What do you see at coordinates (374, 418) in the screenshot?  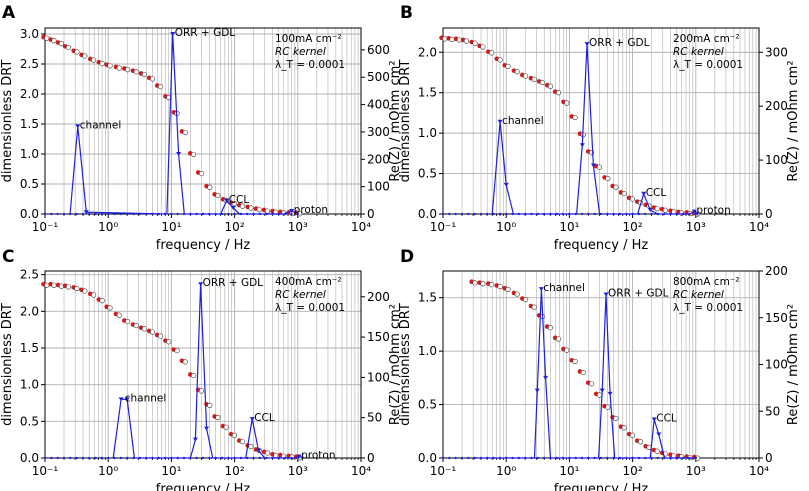 I see `y-right-tick-label: 50` at bounding box center [374, 418].